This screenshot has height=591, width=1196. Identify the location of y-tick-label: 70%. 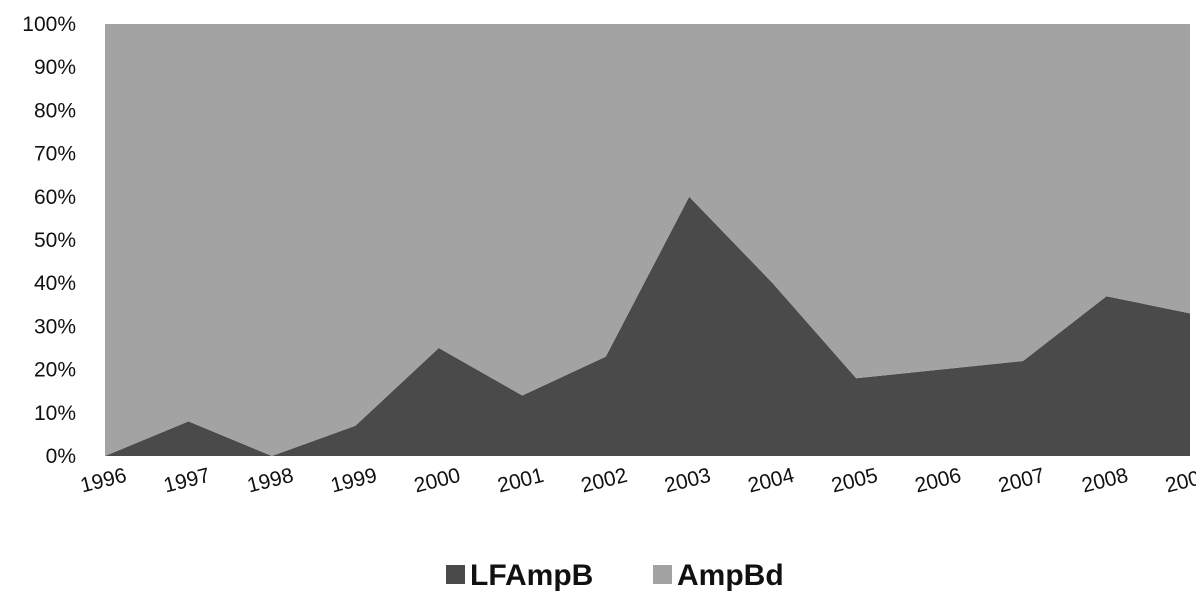
(55, 154).